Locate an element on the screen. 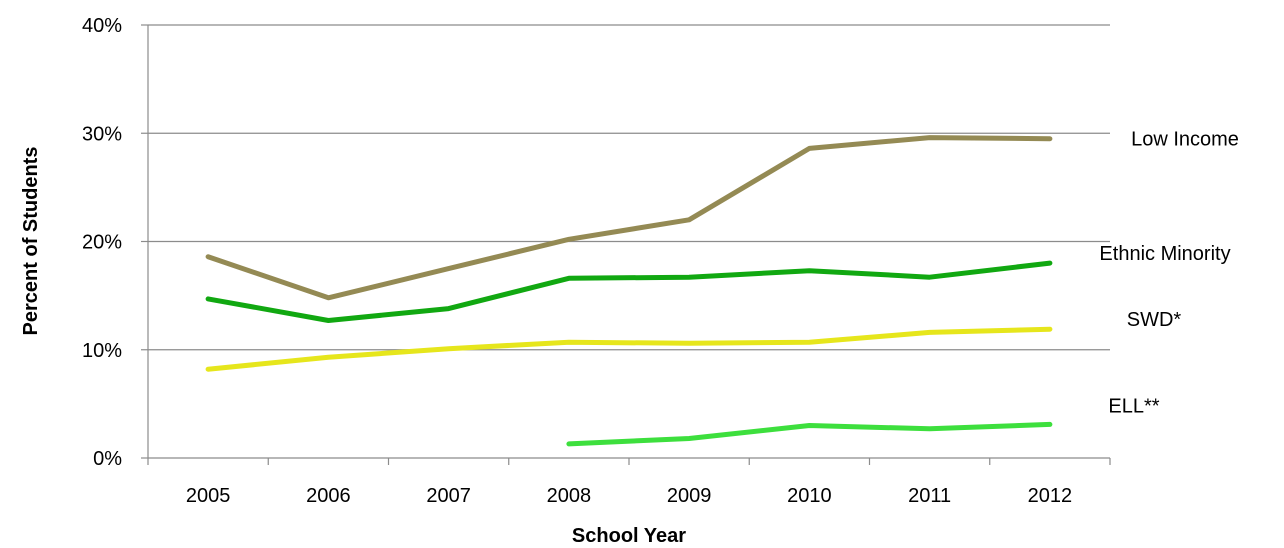 The image size is (1284, 548). y-tick-label: 30% is located at coordinates (102, 134).